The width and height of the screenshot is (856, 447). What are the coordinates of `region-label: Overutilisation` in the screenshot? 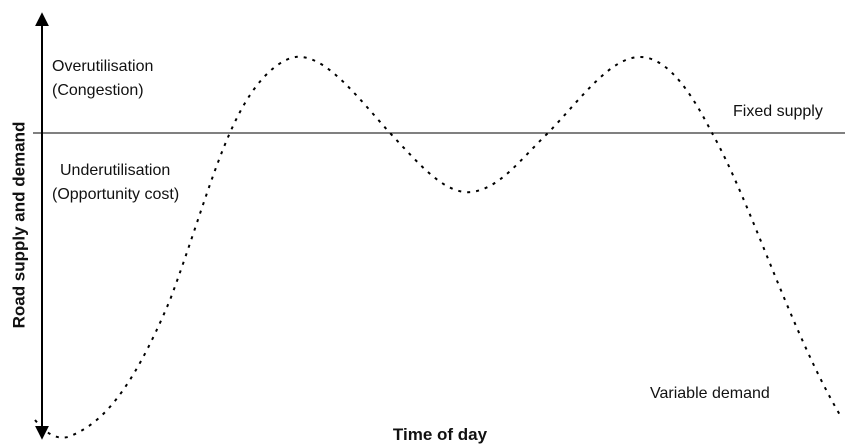 It's located at (102, 66).